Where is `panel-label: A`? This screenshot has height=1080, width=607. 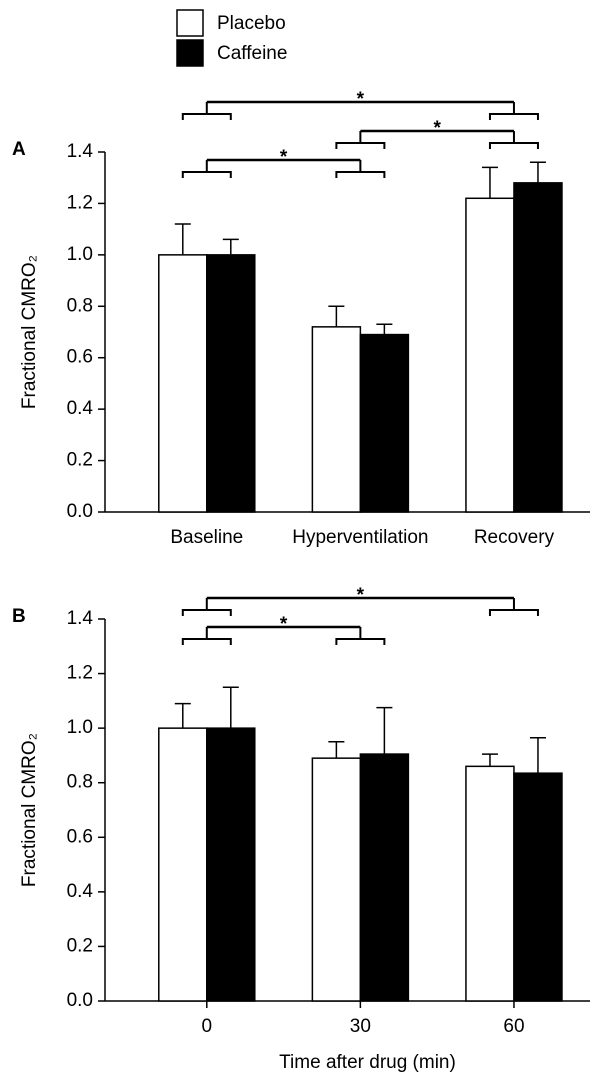 panel-label: A is located at coordinates (19, 149).